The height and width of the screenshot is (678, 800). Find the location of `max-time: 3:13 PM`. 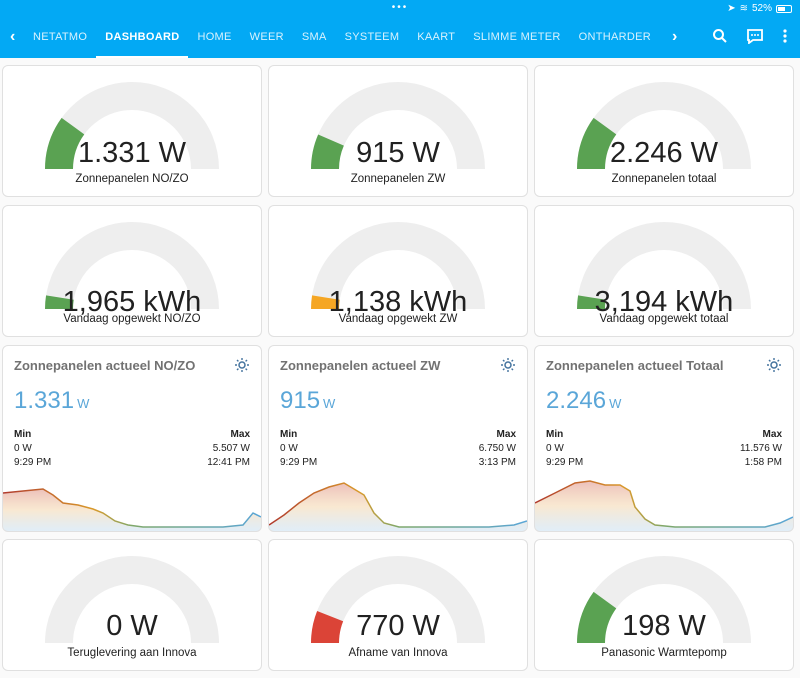

max-time: 3:13 PM is located at coordinates (497, 462).